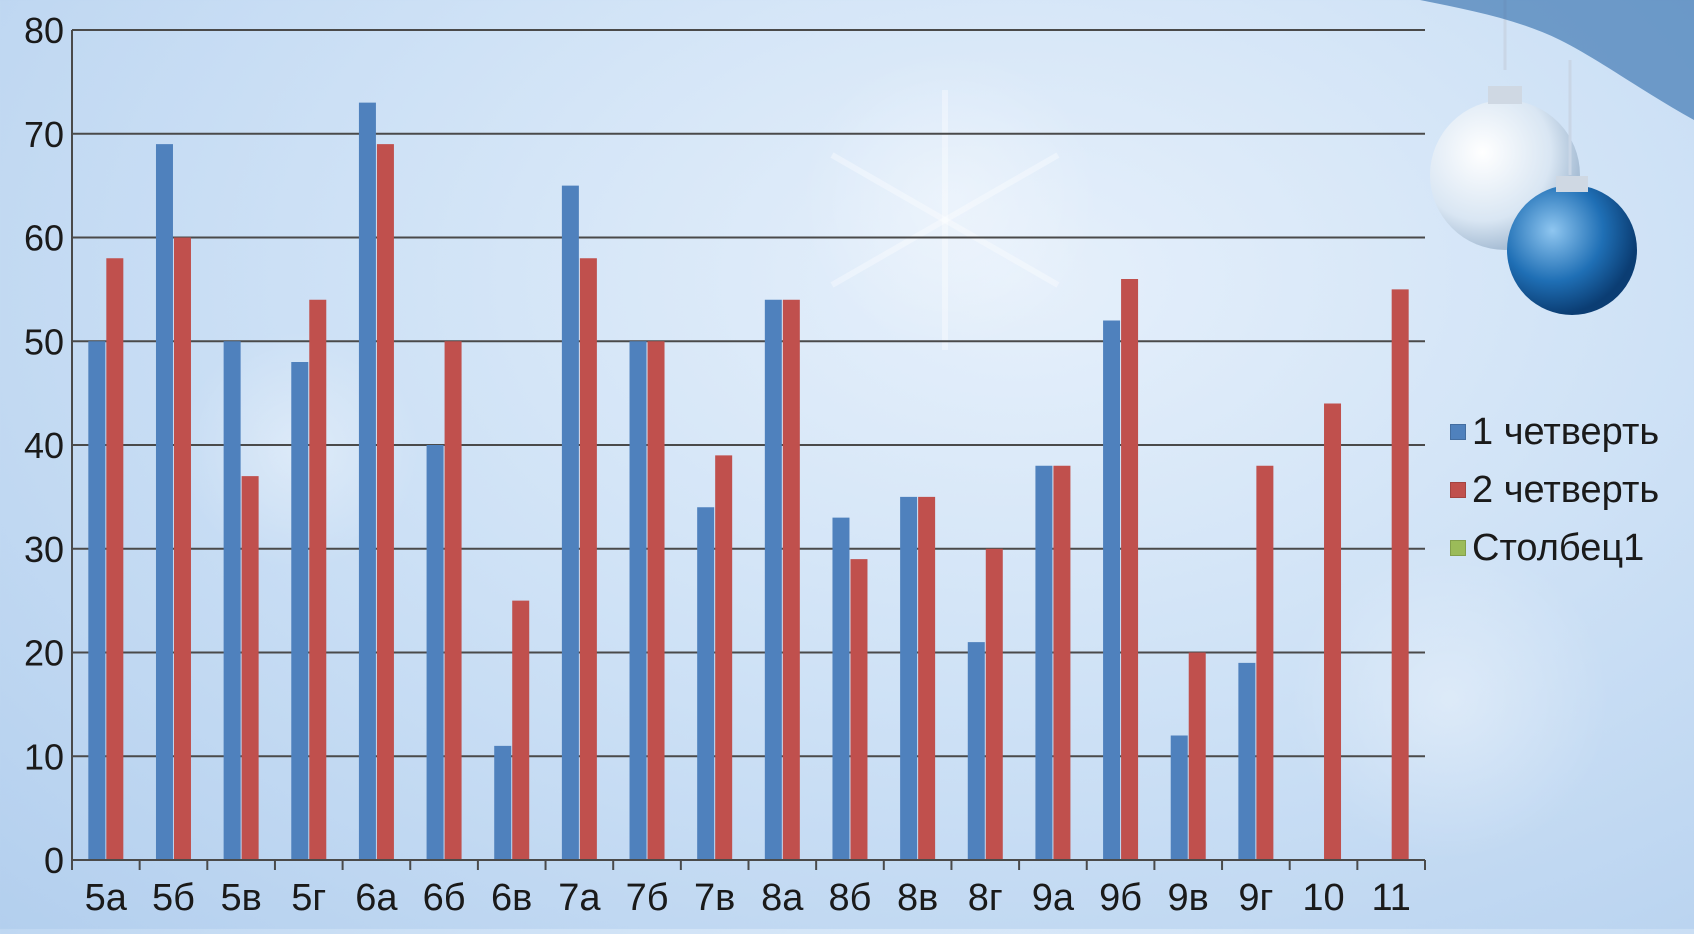 This screenshot has width=1694, height=934. Describe the element at coordinates (44, 653) in the screenshot. I see `y-tick-label: 20` at that location.